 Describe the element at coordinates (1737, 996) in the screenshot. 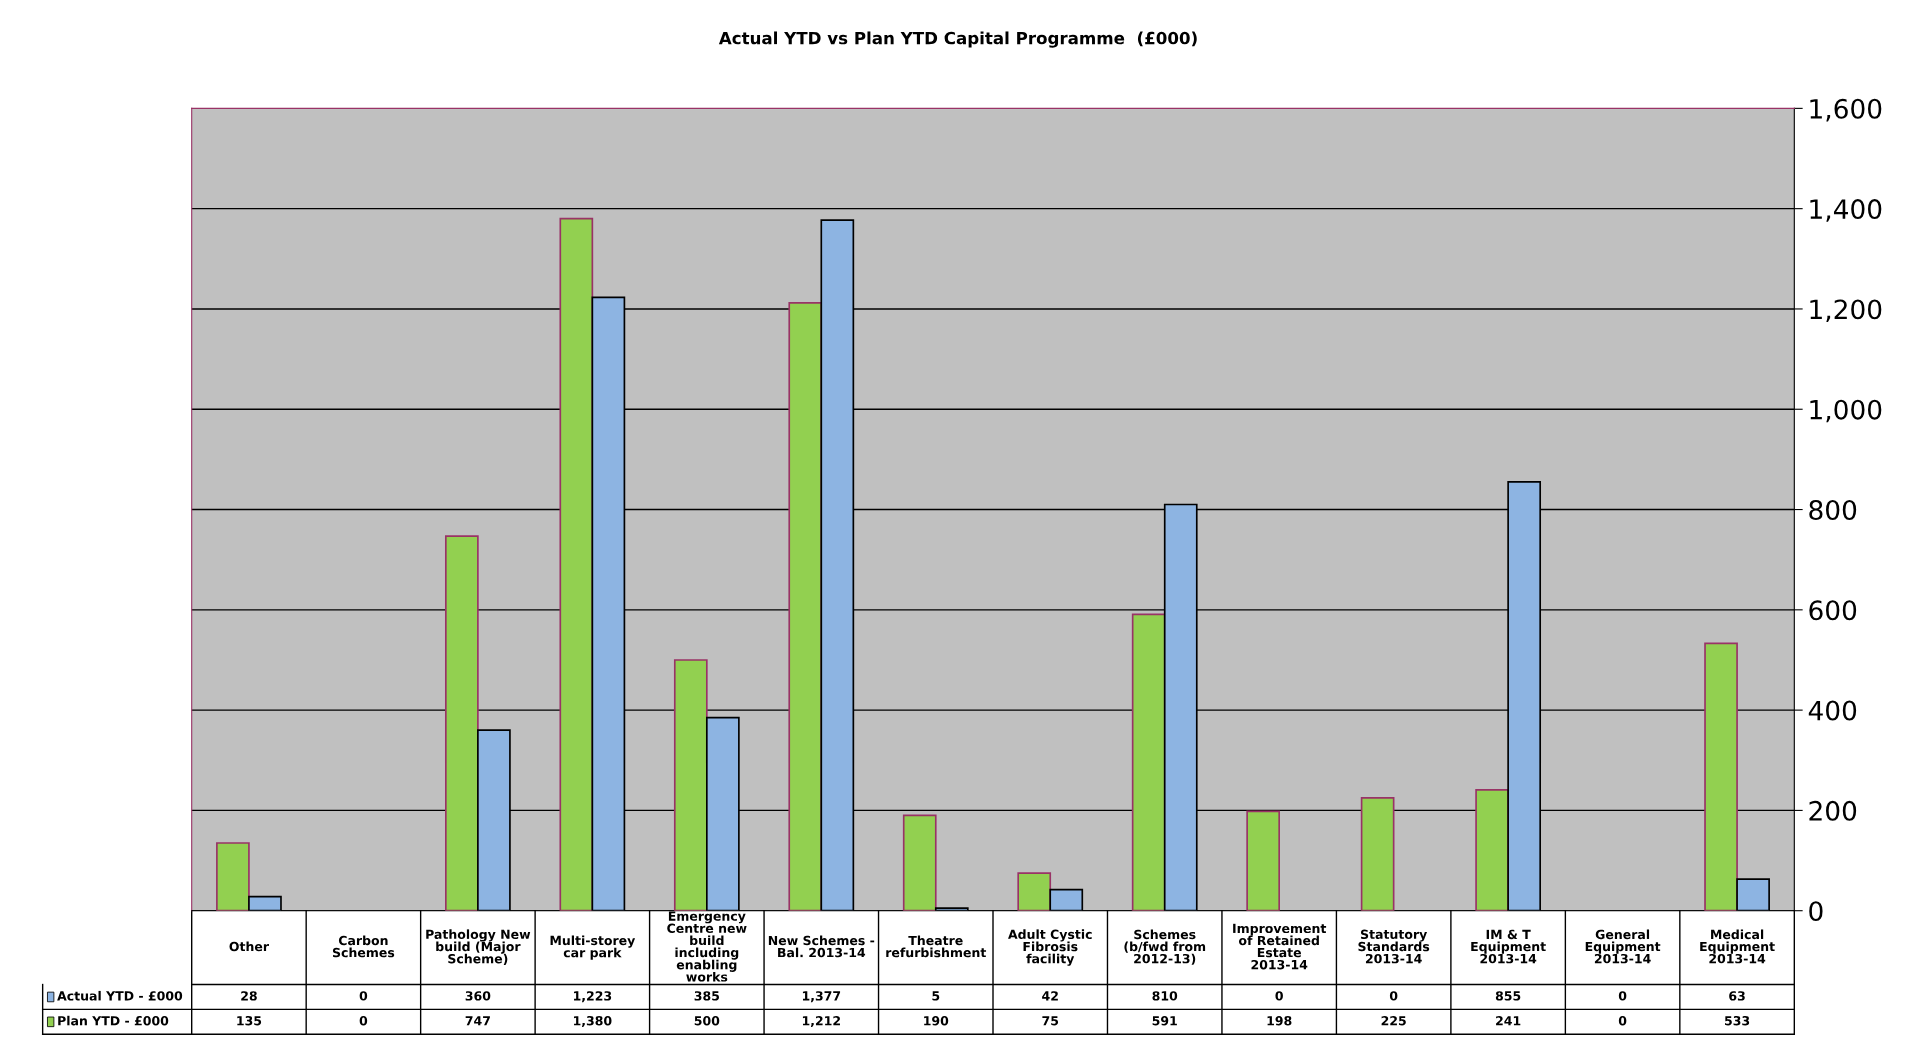

I see `data-label: 63` at that location.